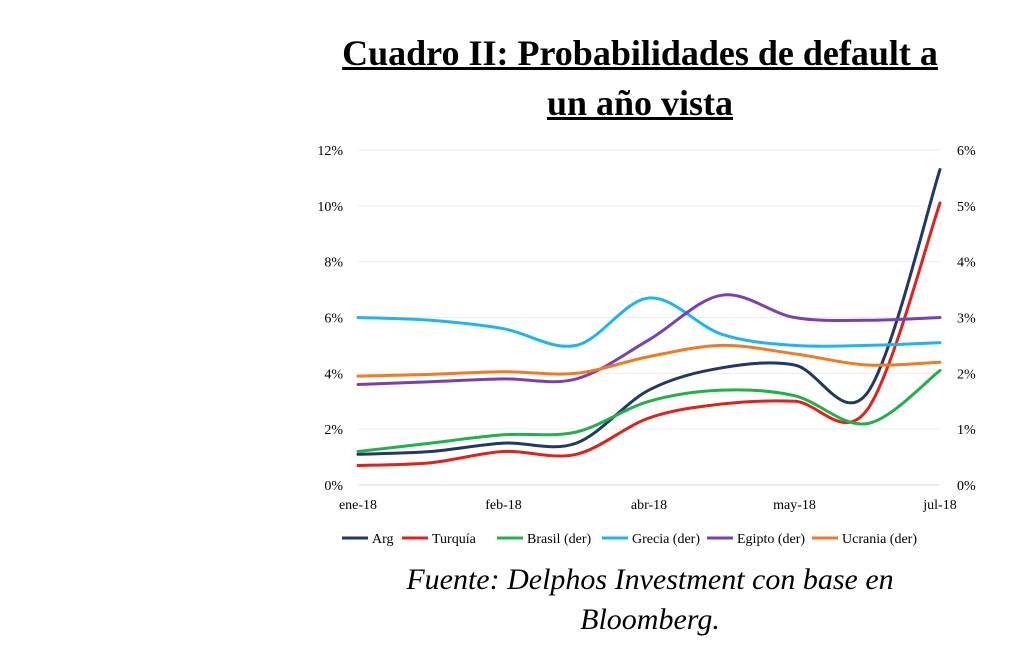  Describe the element at coordinates (966, 151) in the screenshot. I see `y-right-tick-label: 6%` at that location.